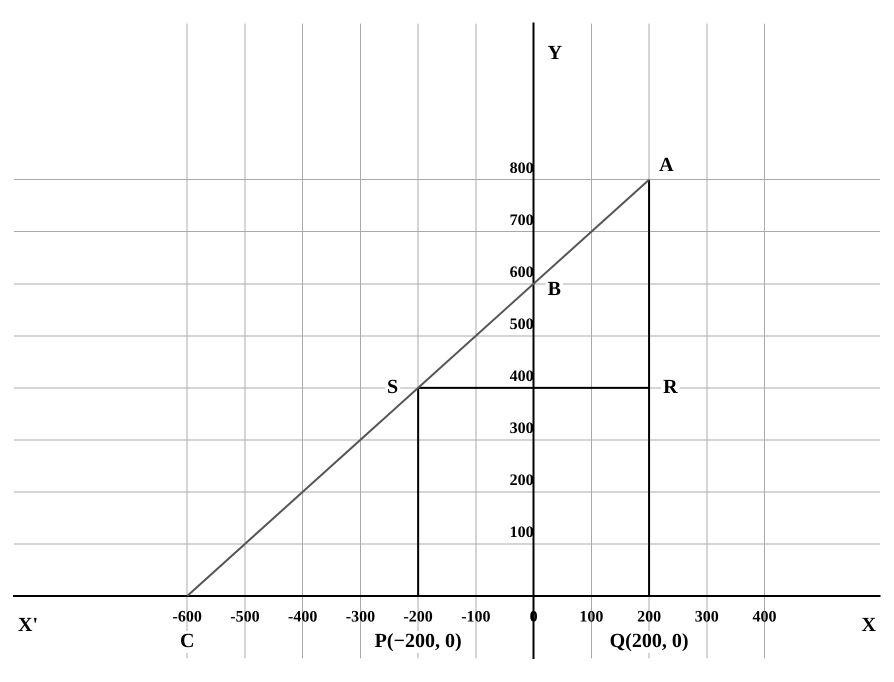 The height and width of the screenshot is (682, 894). What do you see at coordinates (522, 376) in the screenshot?
I see `y-tick-label: 400` at bounding box center [522, 376].